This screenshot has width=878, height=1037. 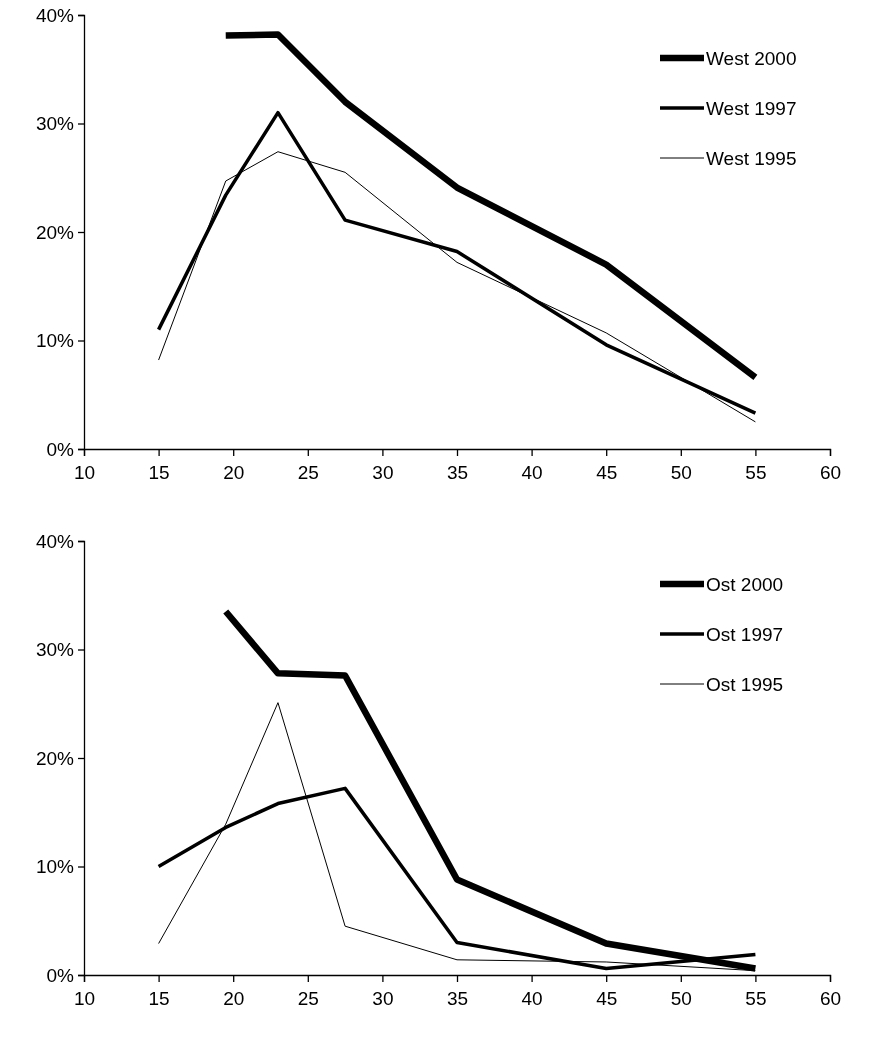 What do you see at coordinates (751, 58) in the screenshot?
I see `legend-label: West 2000` at bounding box center [751, 58].